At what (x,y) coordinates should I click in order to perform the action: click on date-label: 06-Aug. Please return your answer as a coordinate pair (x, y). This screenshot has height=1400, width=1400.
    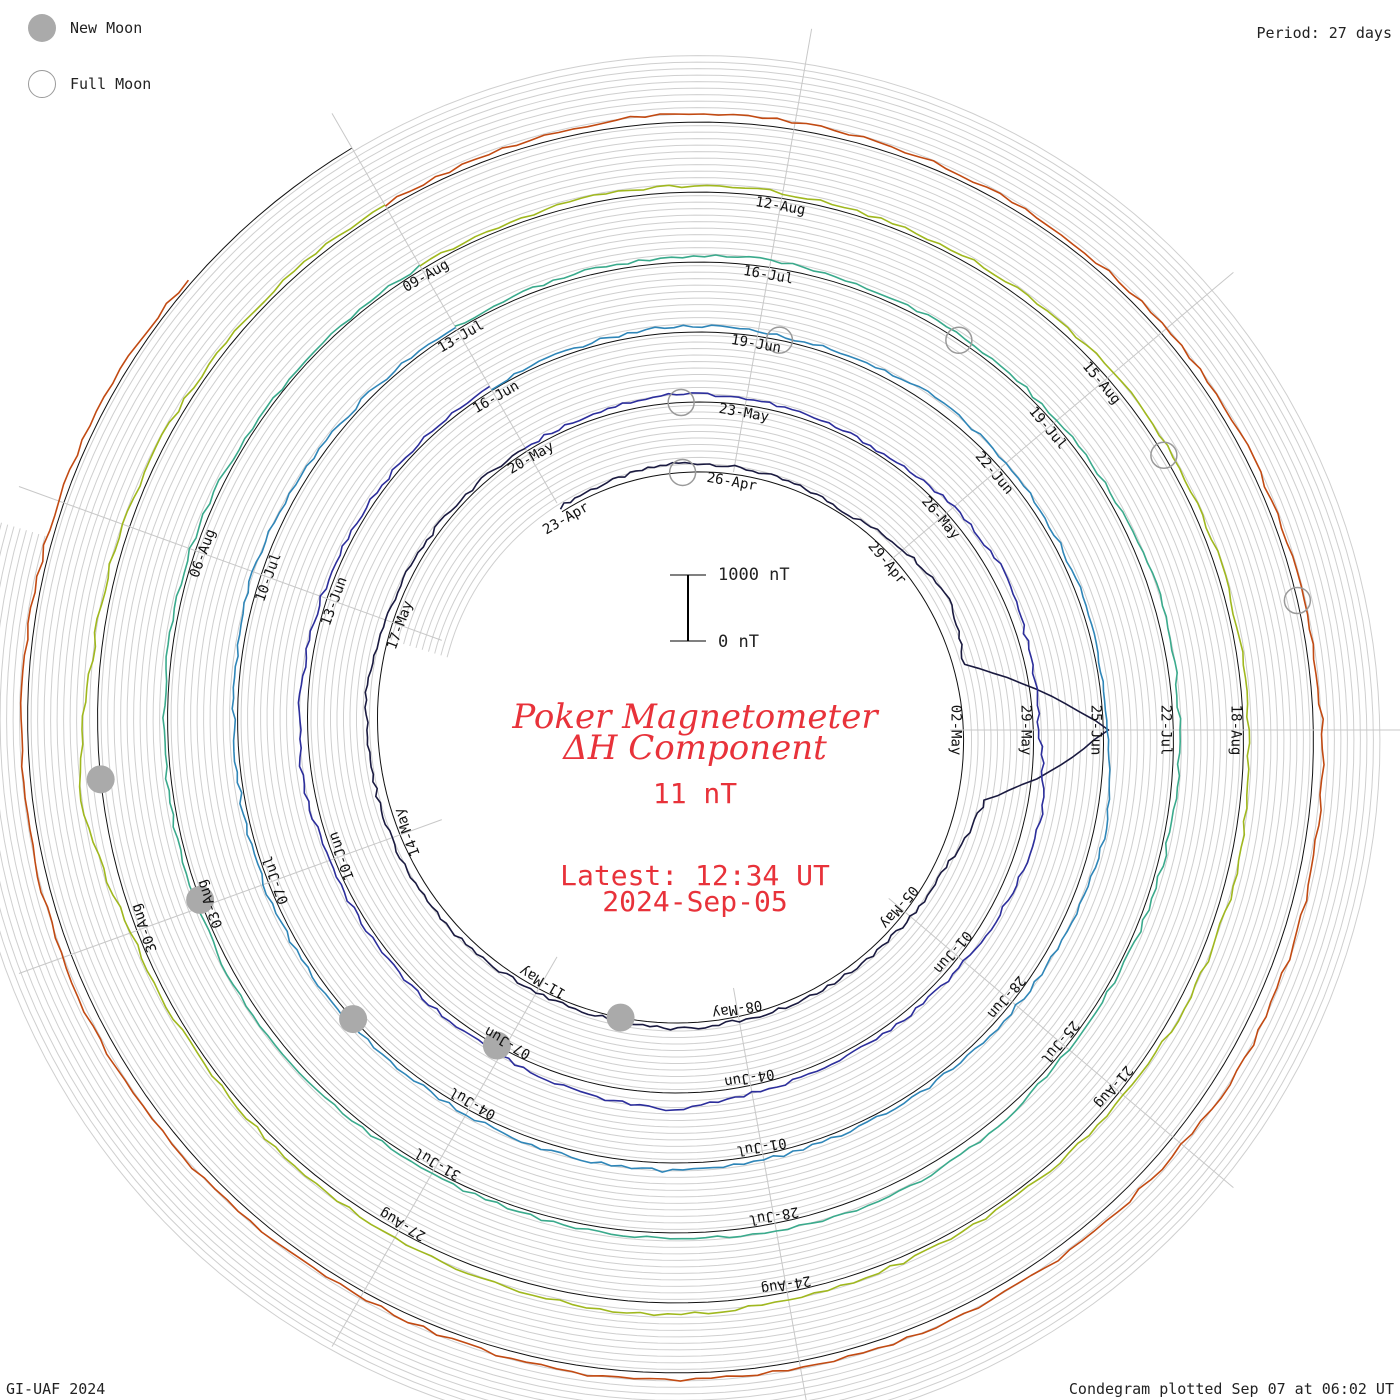
    Looking at the image, I should click on (203, 553).